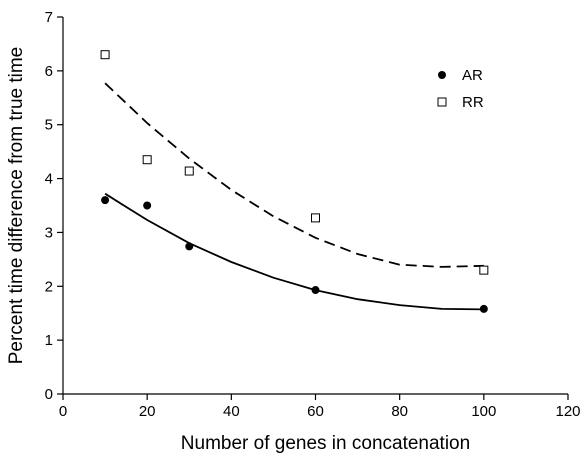 The width and height of the screenshot is (584, 456). Describe the element at coordinates (315, 411) in the screenshot. I see `x-tick-label-60: 60` at that location.